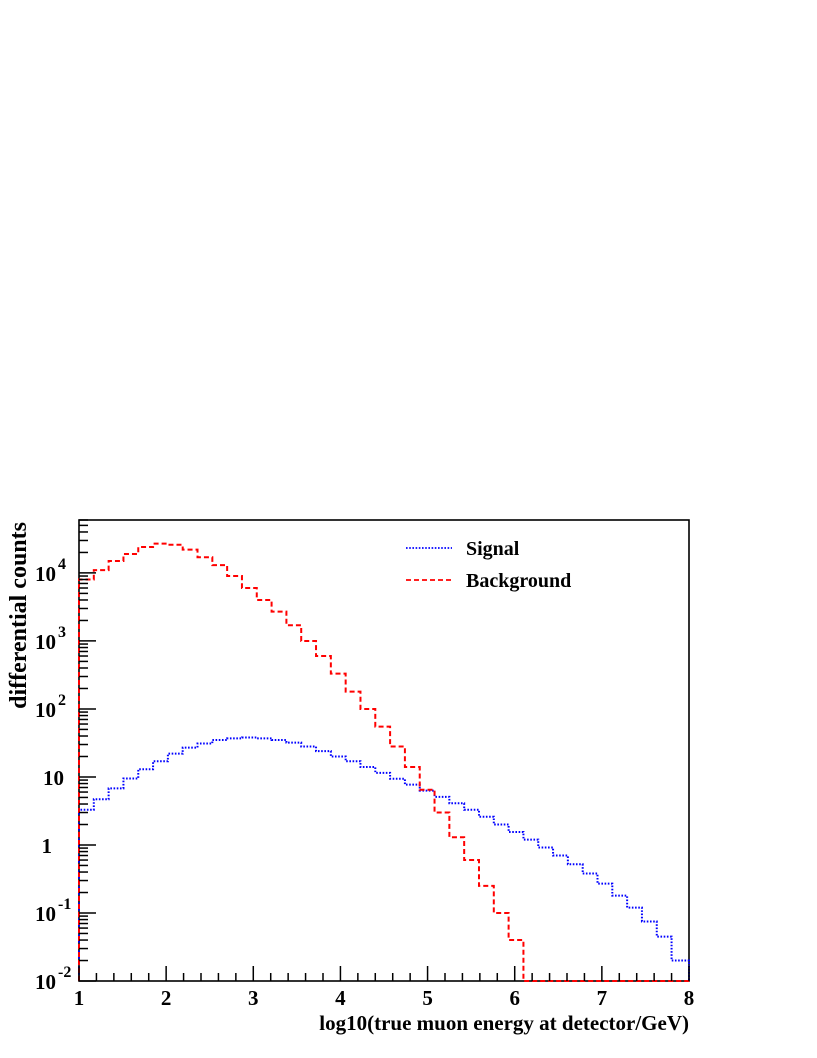  I want to click on x-tick-label: 4, so click(340, 998).